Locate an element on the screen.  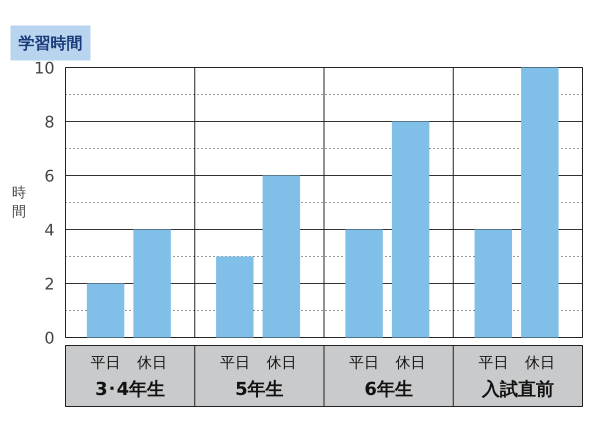
y-tick-label: 4 is located at coordinates (49, 230).